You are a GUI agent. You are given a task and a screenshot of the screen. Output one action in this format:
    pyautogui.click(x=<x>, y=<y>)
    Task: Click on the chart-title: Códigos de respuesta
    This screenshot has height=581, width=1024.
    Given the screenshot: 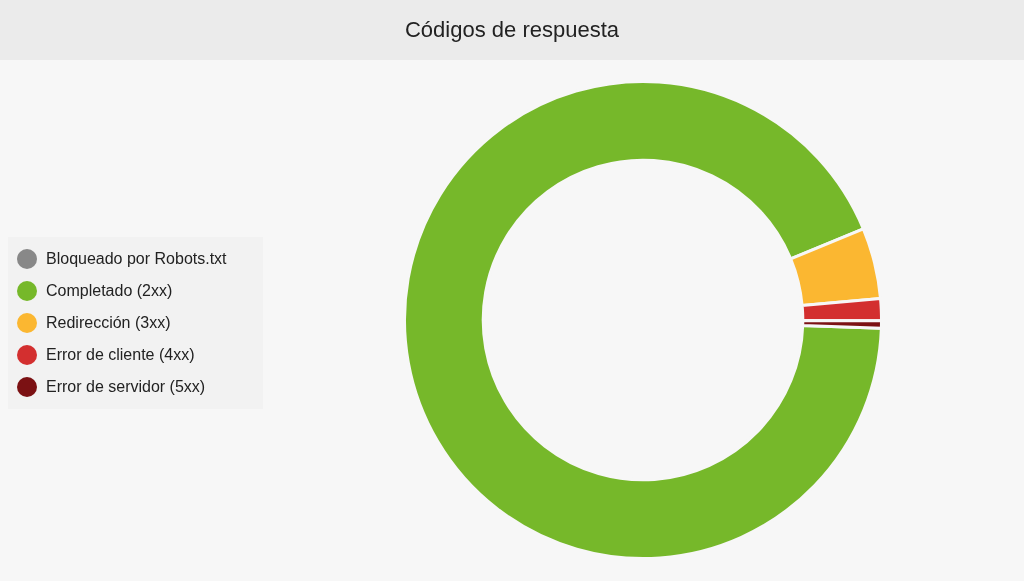 What is the action you would take?
    pyautogui.click(x=512, y=30)
    